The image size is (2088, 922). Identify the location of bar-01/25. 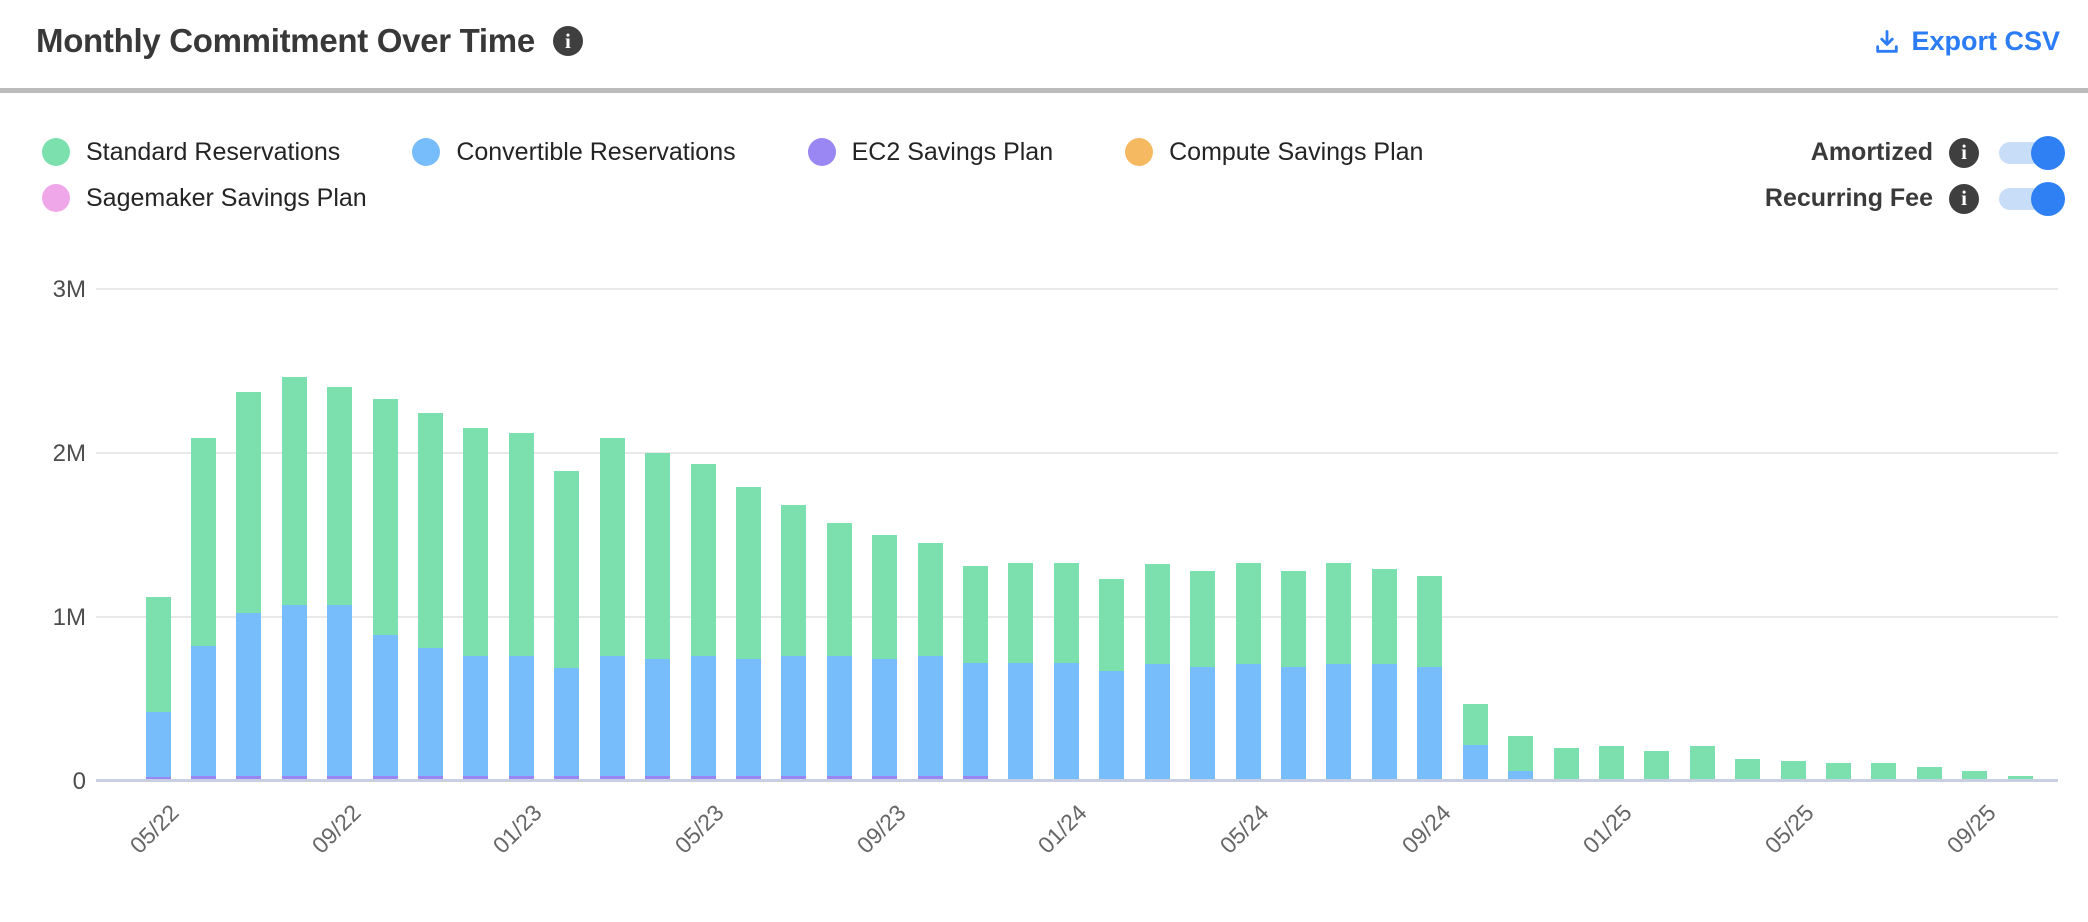
(1611, 762).